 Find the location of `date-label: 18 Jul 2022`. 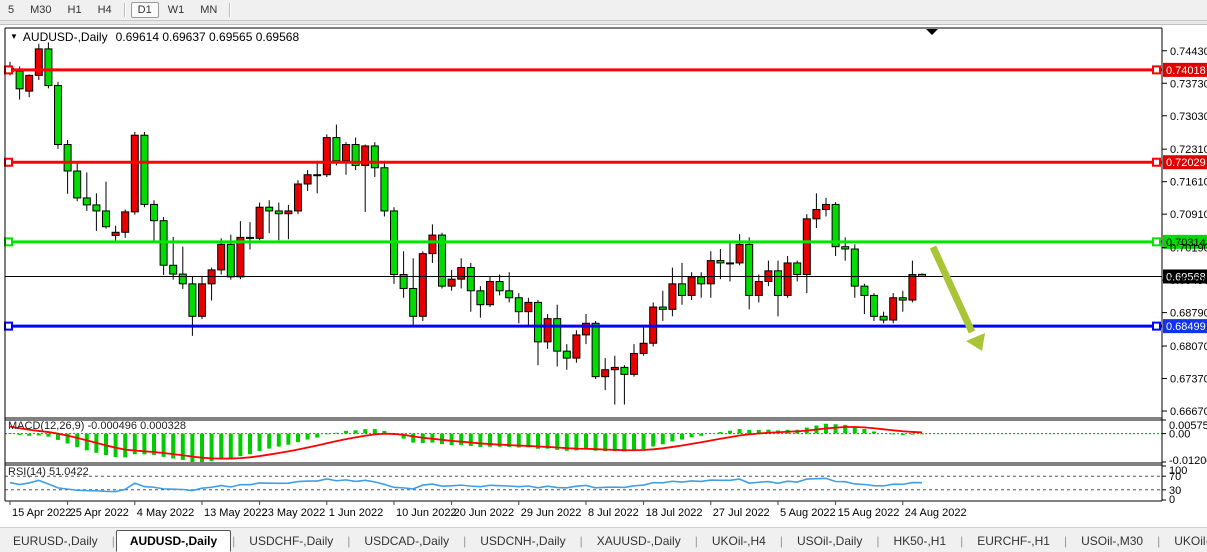

date-label: 18 Jul 2022 is located at coordinates (674, 513).